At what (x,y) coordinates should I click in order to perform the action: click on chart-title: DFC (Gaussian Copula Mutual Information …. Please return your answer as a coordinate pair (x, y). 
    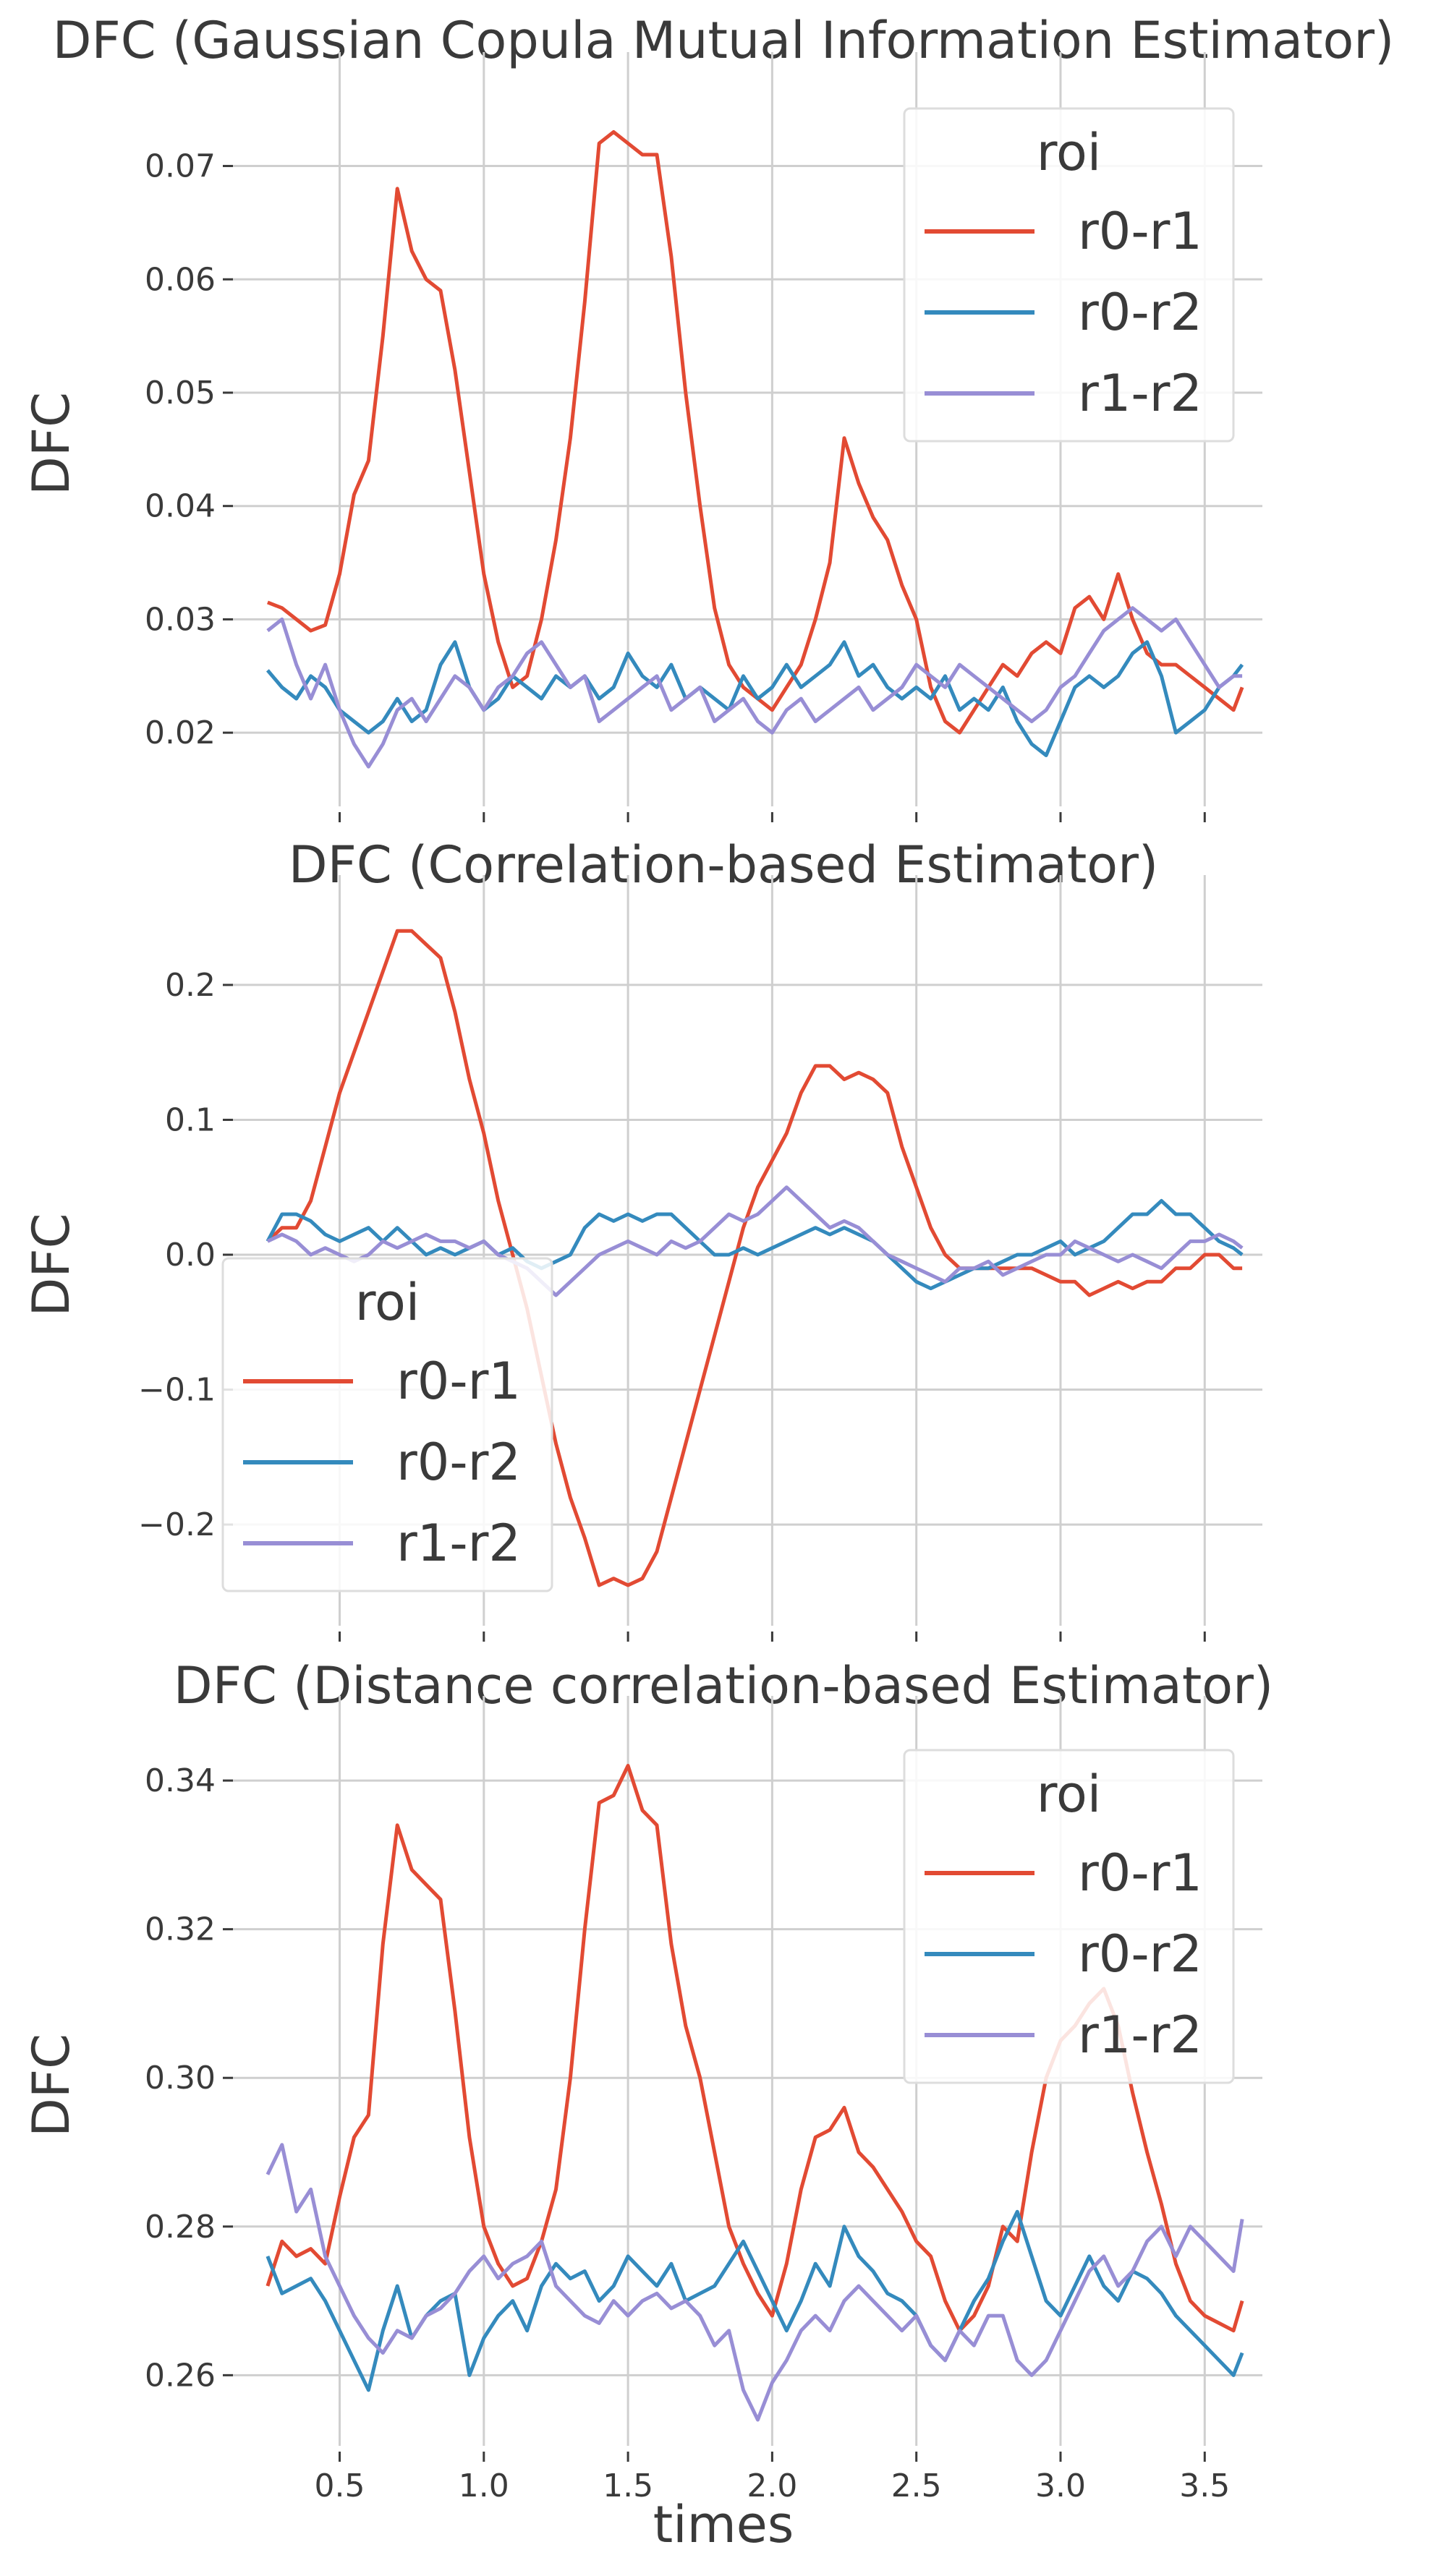
    Looking at the image, I should click on (724, 40).